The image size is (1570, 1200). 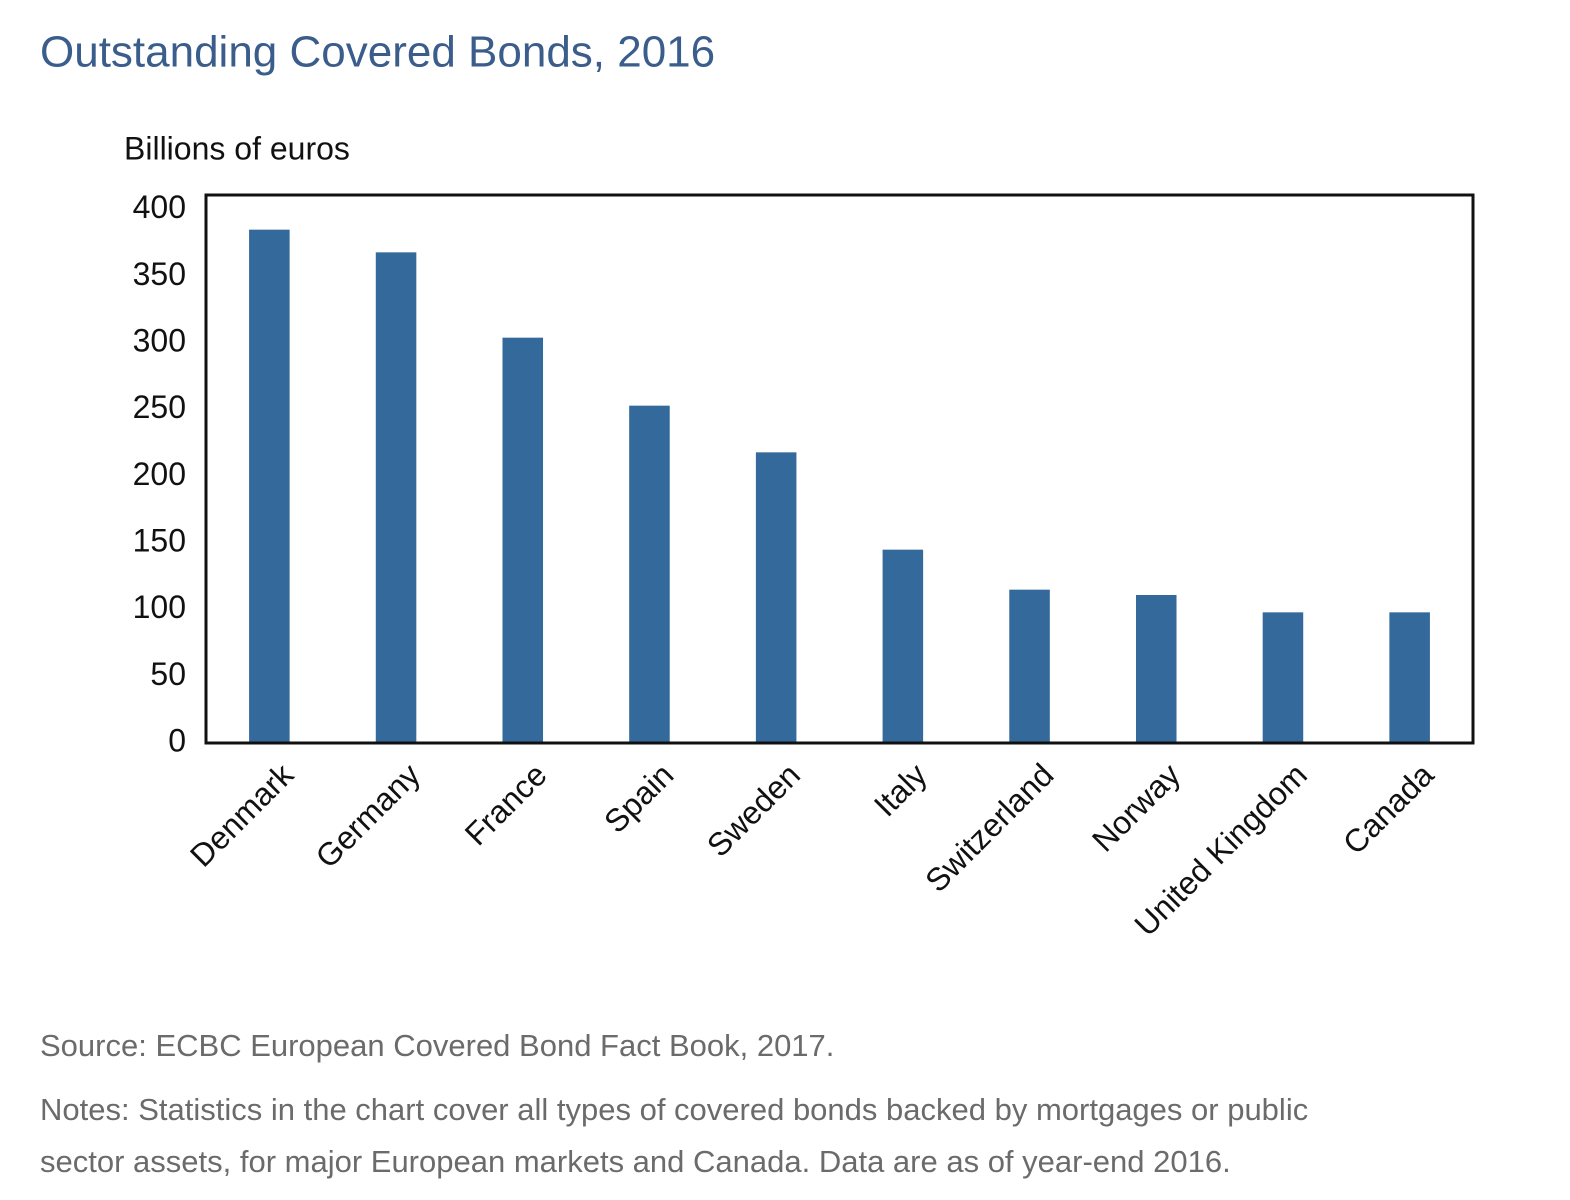 I want to click on y-tick-label: 300, so click(x=159, y=340).